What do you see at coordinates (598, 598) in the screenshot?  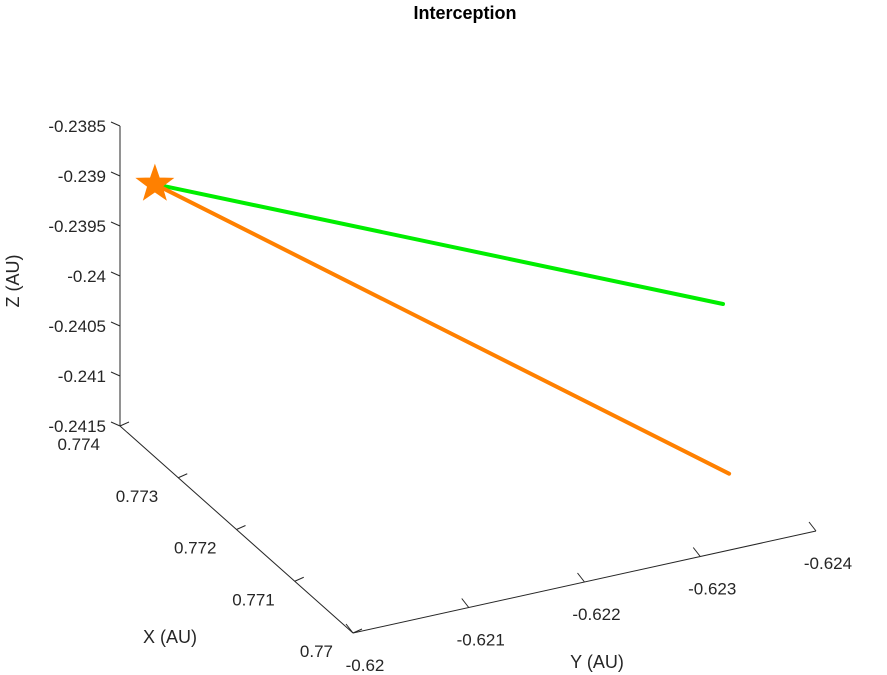 I see `y-axis-ticks: -0.62 -0.621 -0.622 -0.623 -0.624` at bounding box center [598, 598].